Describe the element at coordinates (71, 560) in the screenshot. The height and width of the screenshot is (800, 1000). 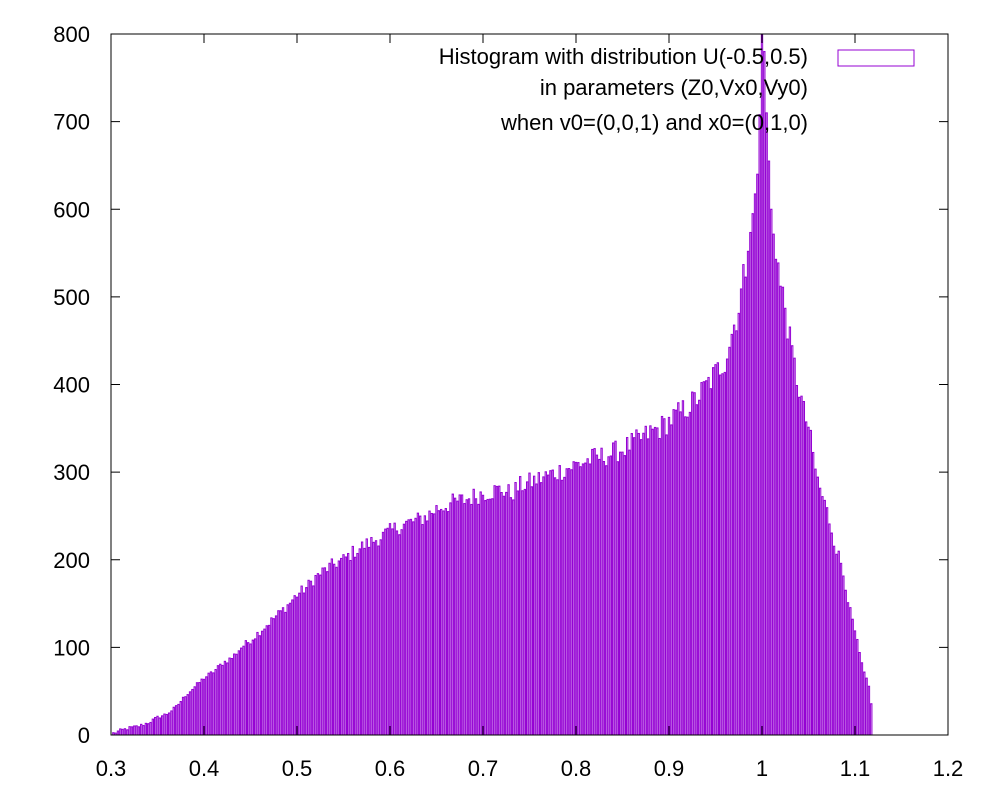
I see `y-tick-label: 200` at that location.